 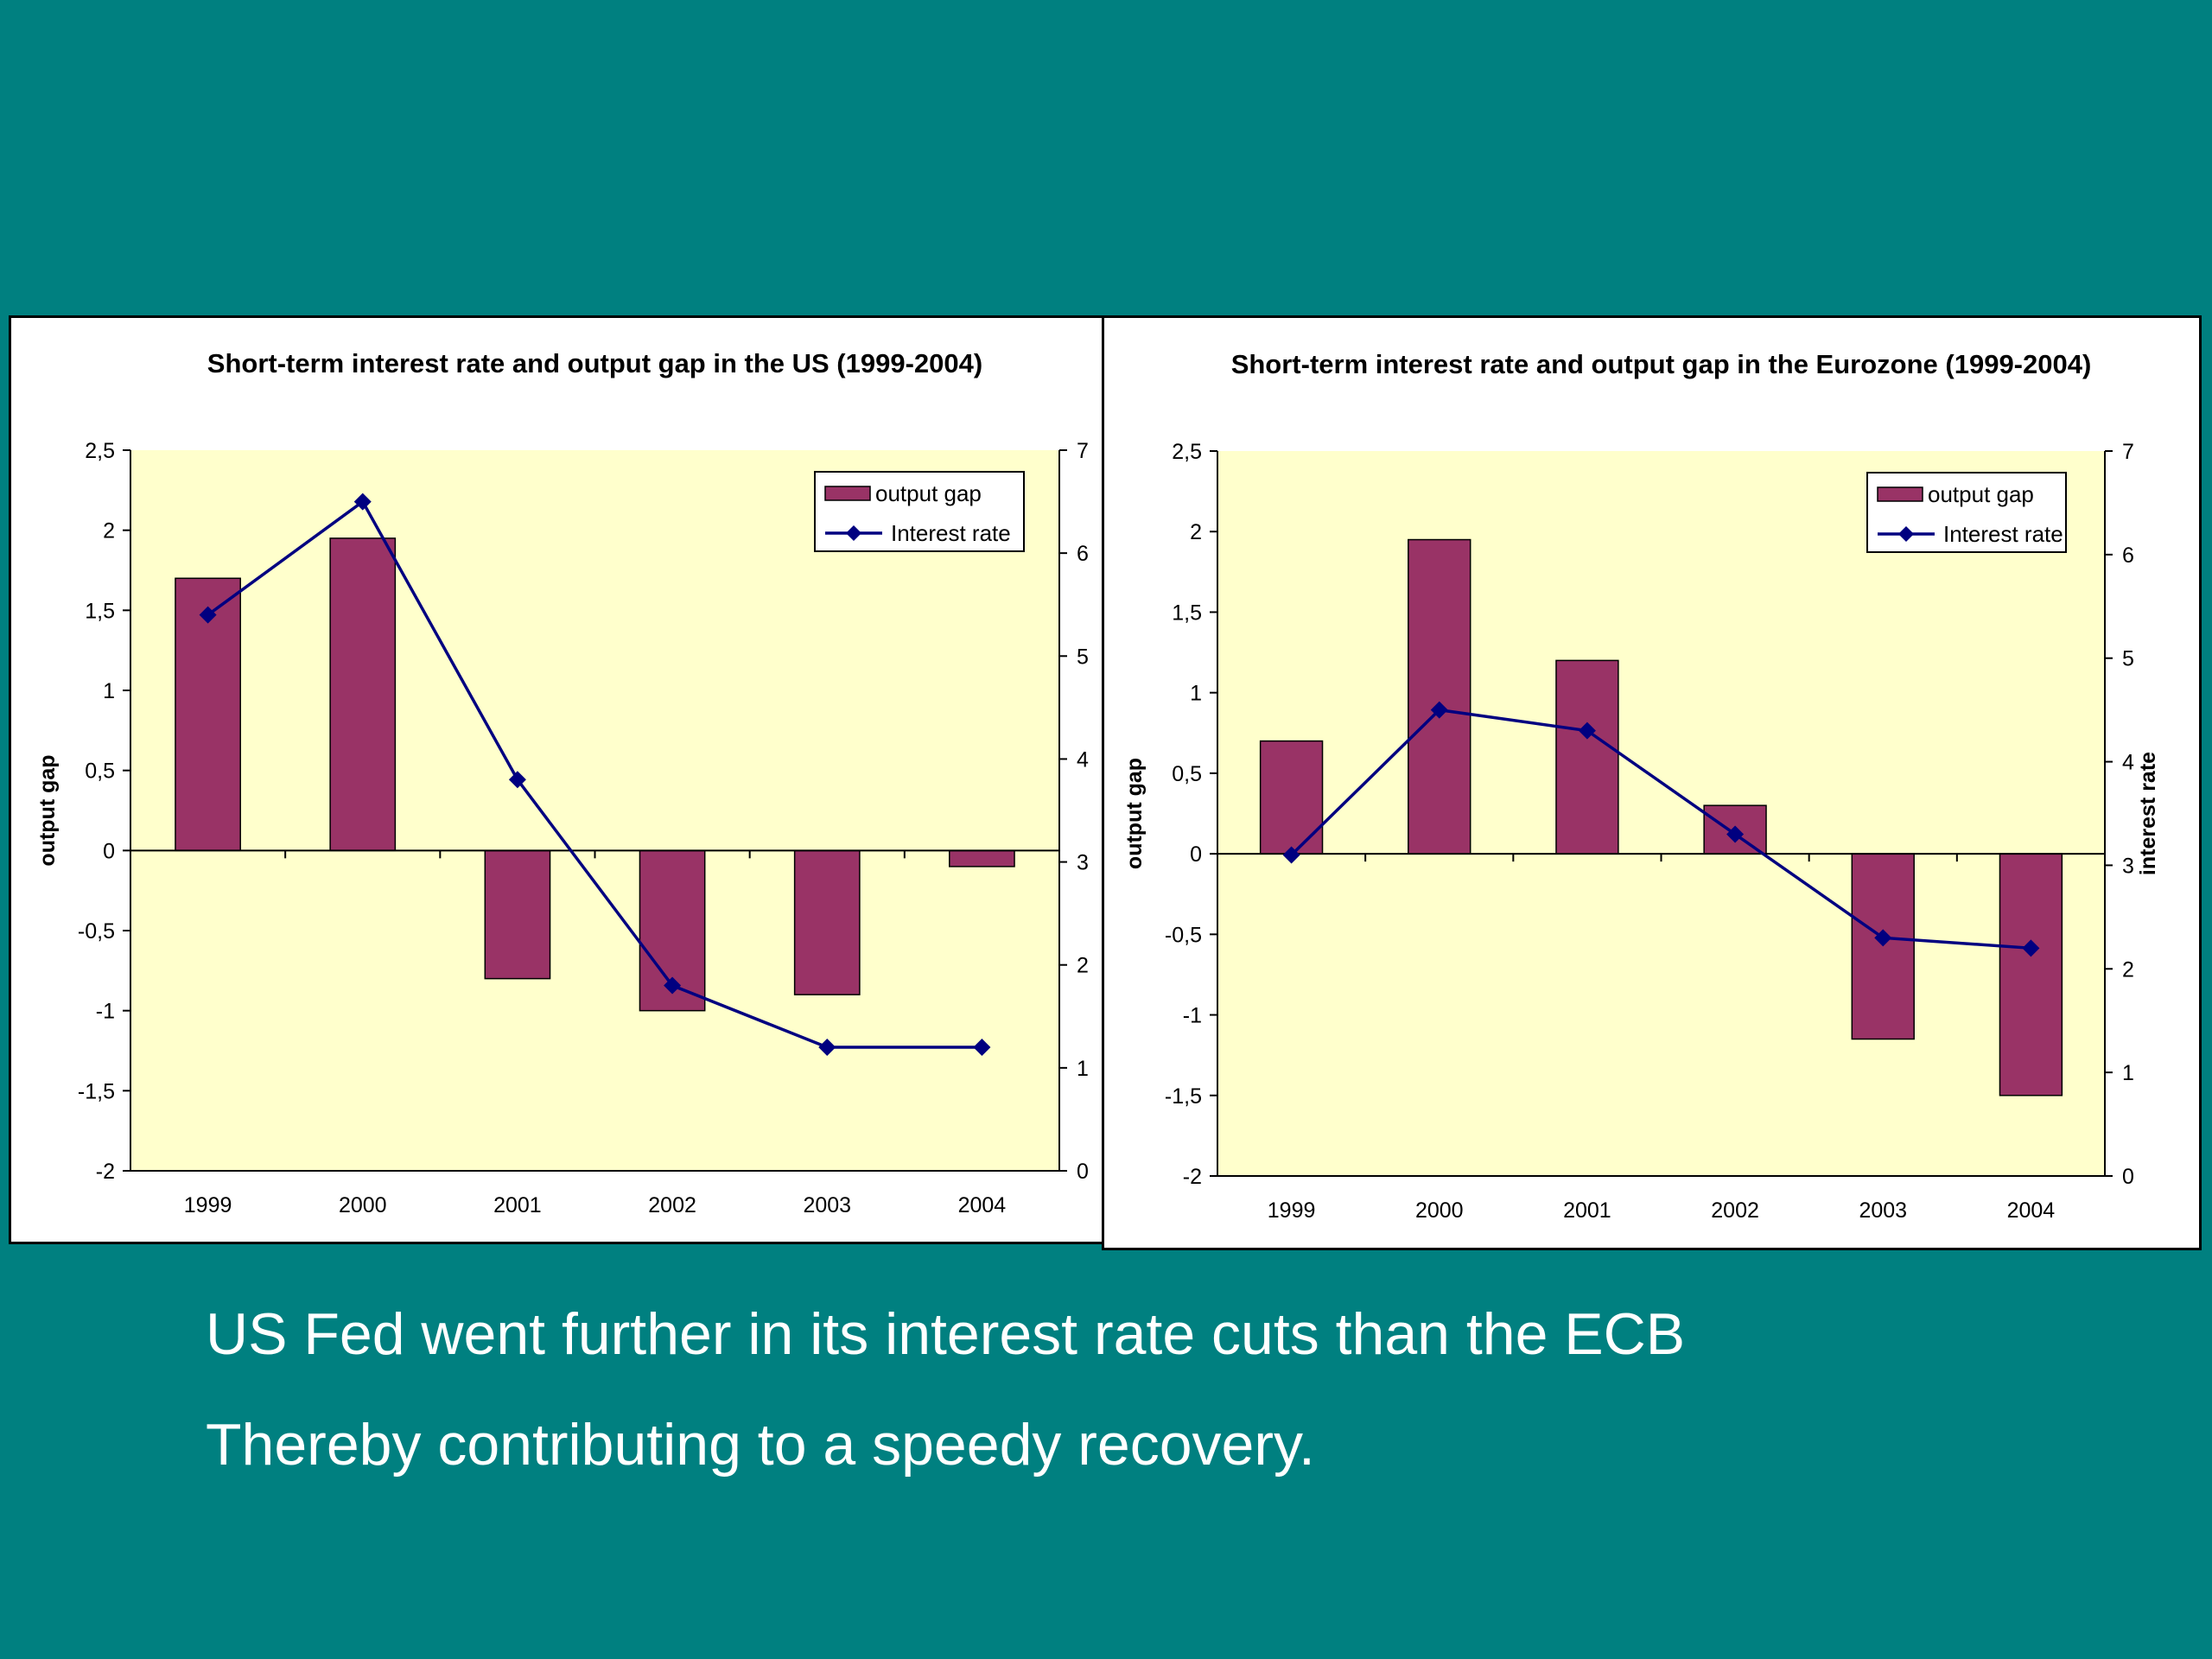 I want to click on y-axis-title-right: interest rate, so click(x=2148, y=813).